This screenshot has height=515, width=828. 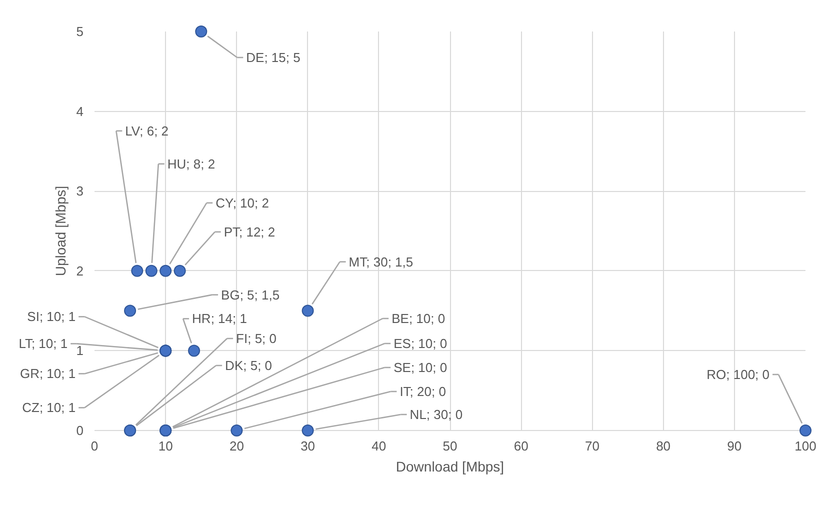 What do you see at coordinates (165, 446) in the screenshot?
I see `x-tick-label: 10` at bounding box center [165, 446].